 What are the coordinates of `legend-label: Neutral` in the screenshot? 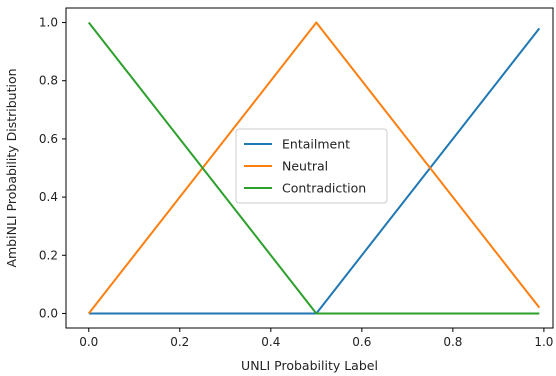 It's located at (305, 166).